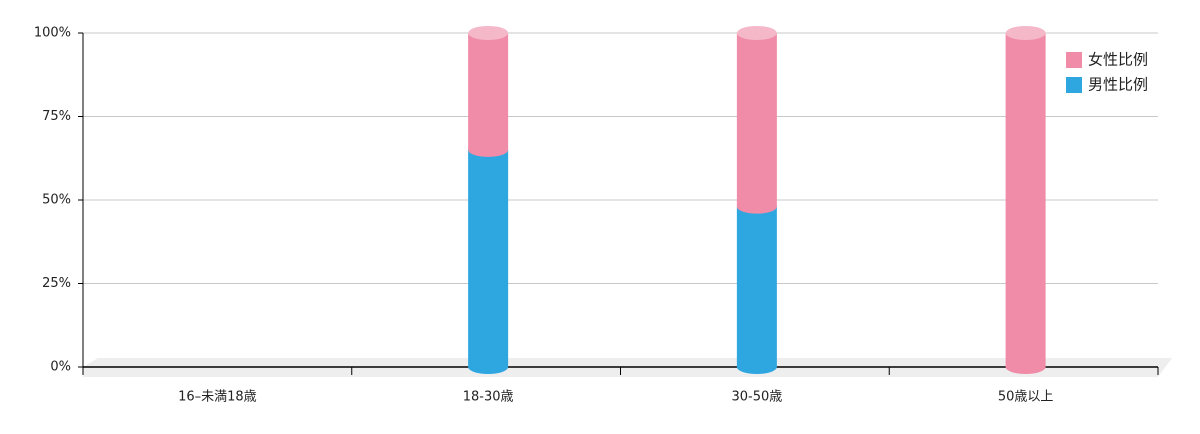 The image size is (1200, 434). I want to click on x-tick-label: 18-30歳, so click(488, 397).